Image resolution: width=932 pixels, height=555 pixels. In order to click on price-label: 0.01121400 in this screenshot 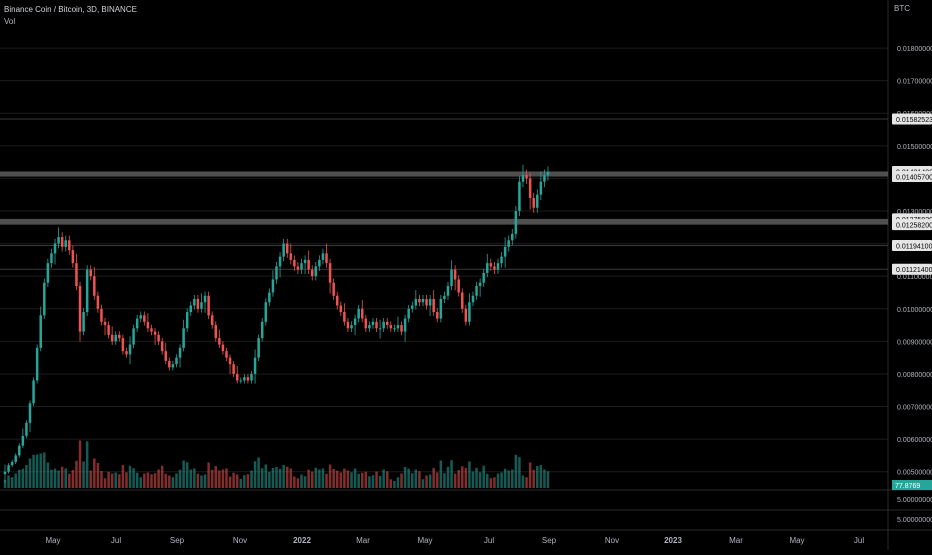, I will do `click(912, 269)`.